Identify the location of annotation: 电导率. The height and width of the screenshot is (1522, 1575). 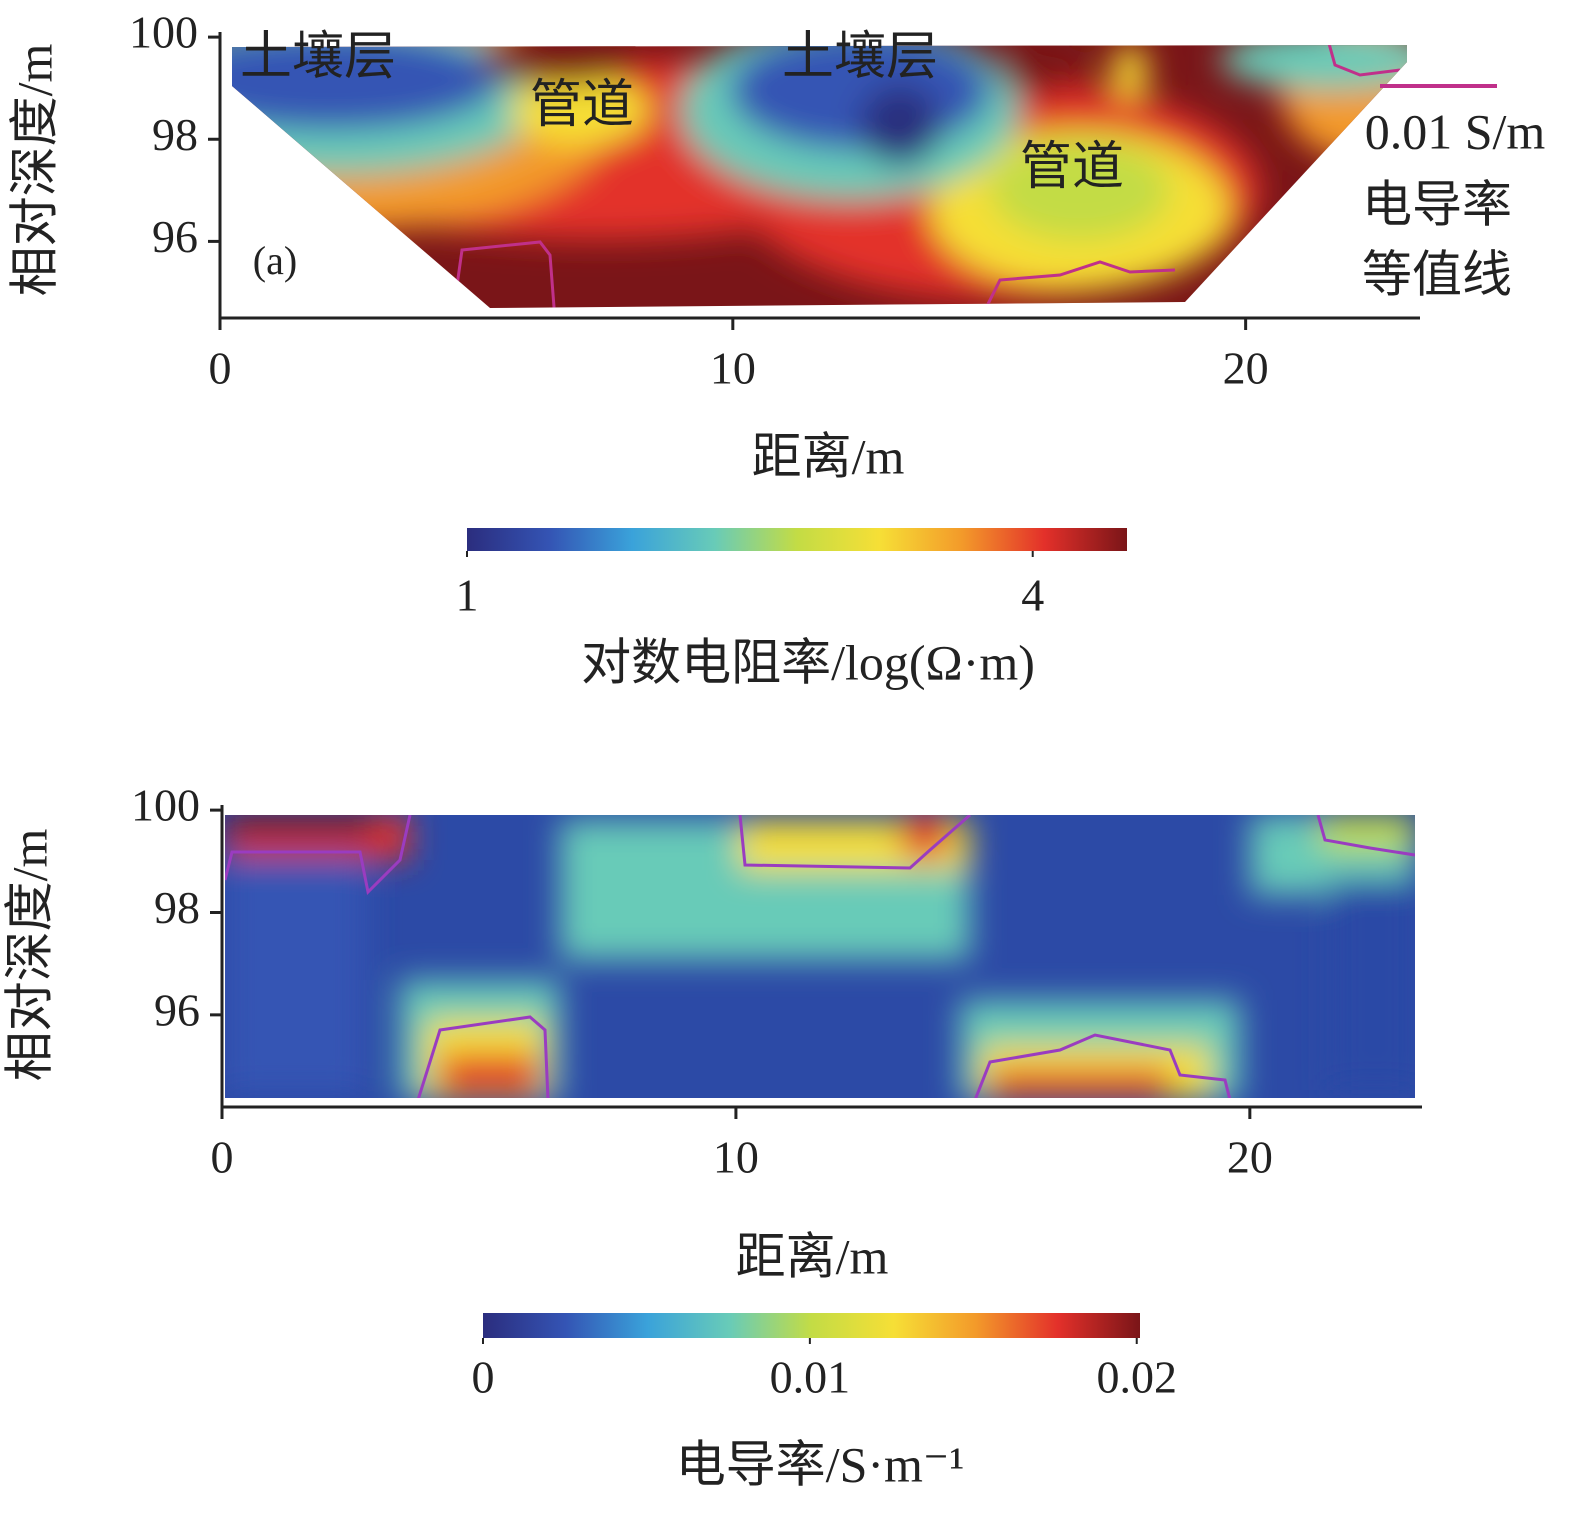
(1437, 204).